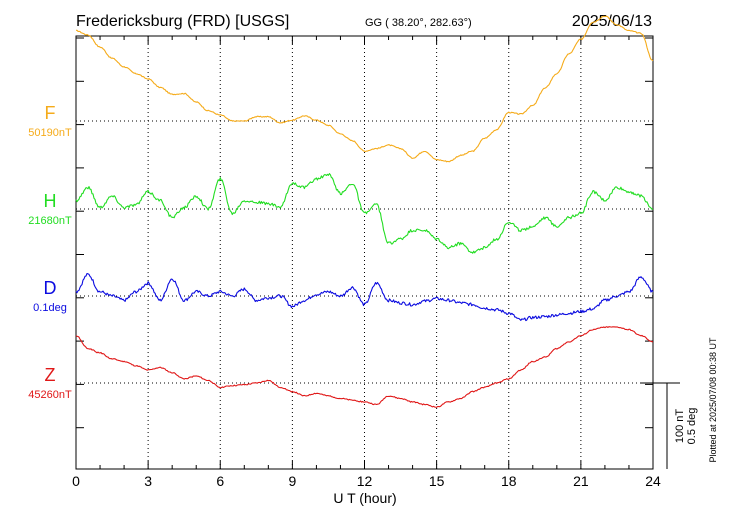  I want to click on x-tick-label: 6, so click(220, 481).